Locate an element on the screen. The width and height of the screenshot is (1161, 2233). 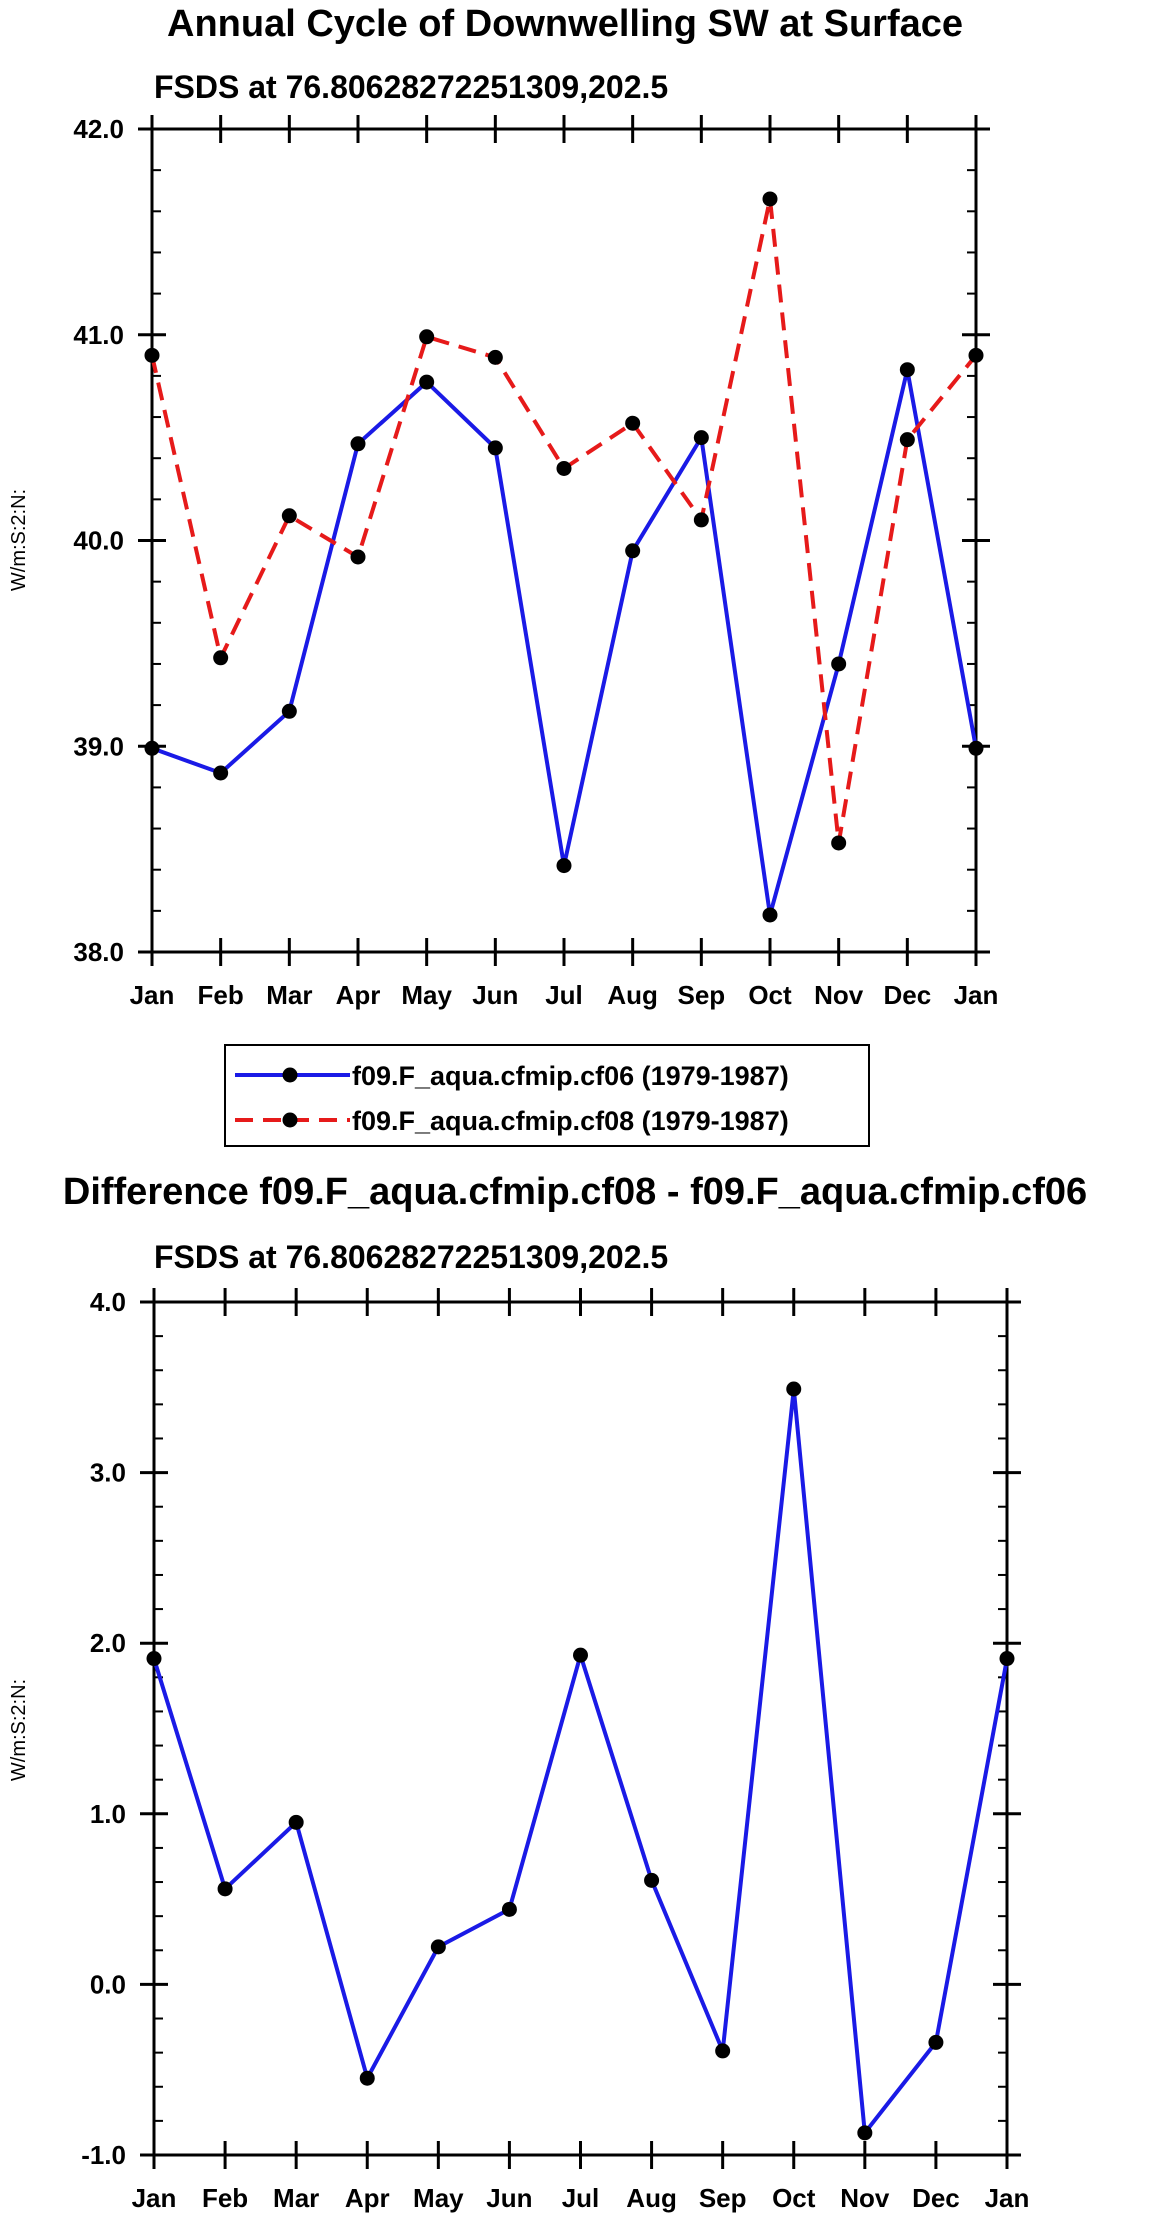
legend-label-1: f09.F_aqua.cfmip.cf06 (1979-1987) is located at coordinates (570, 1076).